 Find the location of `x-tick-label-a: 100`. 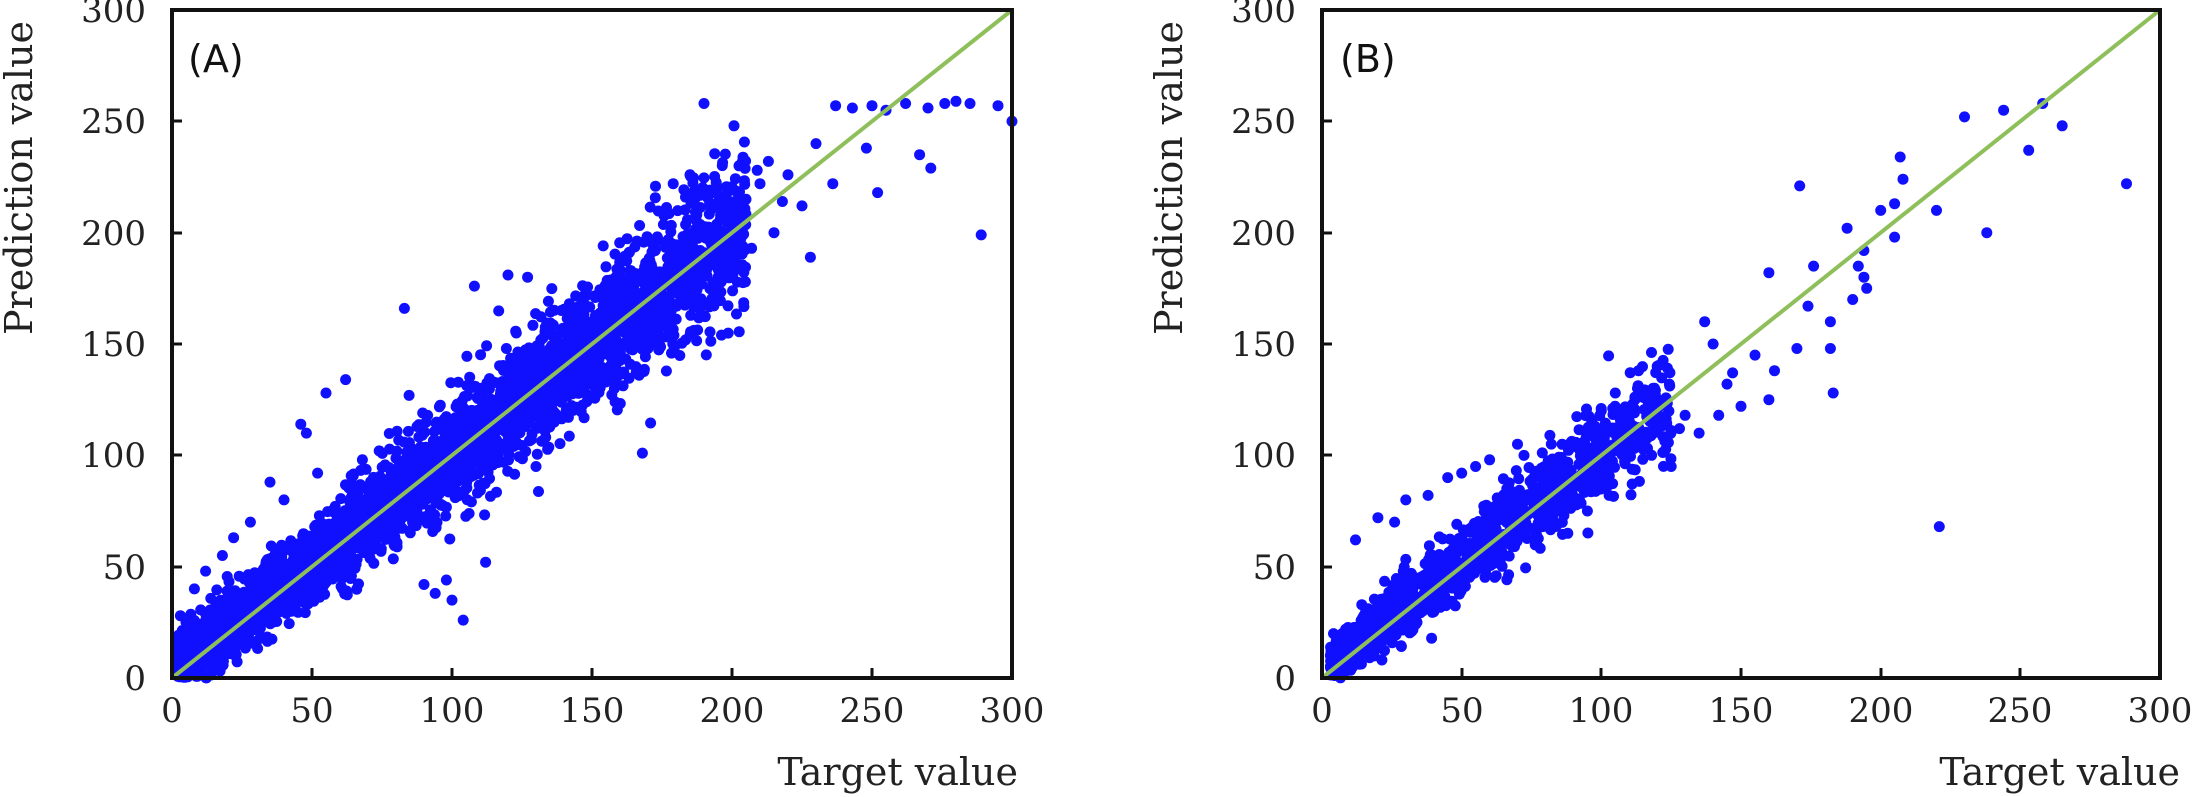

x-tick-label-a: 100 is located at coordinates (452, 711).